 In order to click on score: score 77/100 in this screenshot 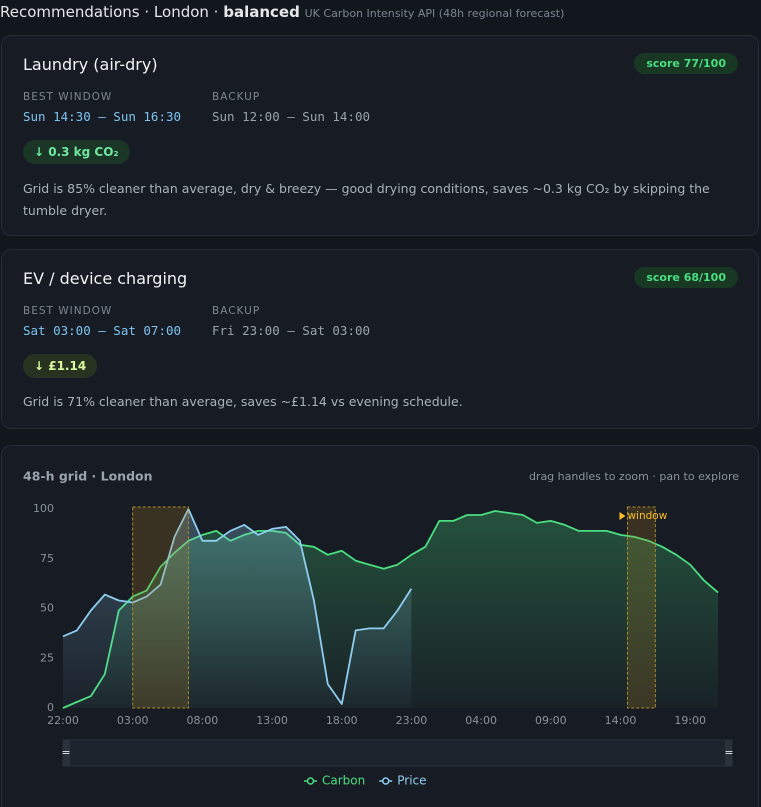, I will do `click(686, 63)`.